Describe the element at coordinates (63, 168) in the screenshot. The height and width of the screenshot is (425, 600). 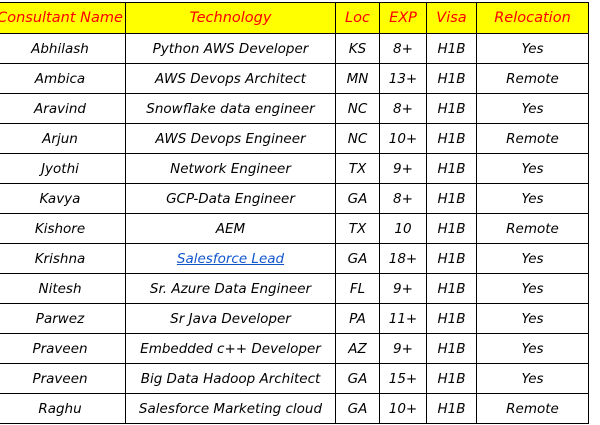
I see `cell-name: Jyothi` at that location.